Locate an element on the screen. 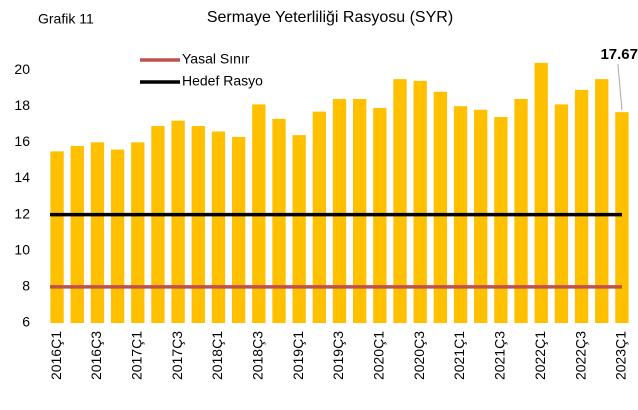 The image size is (638, 410). x-tick-label: 2021Ç1 is located at coordinates (459, 355).